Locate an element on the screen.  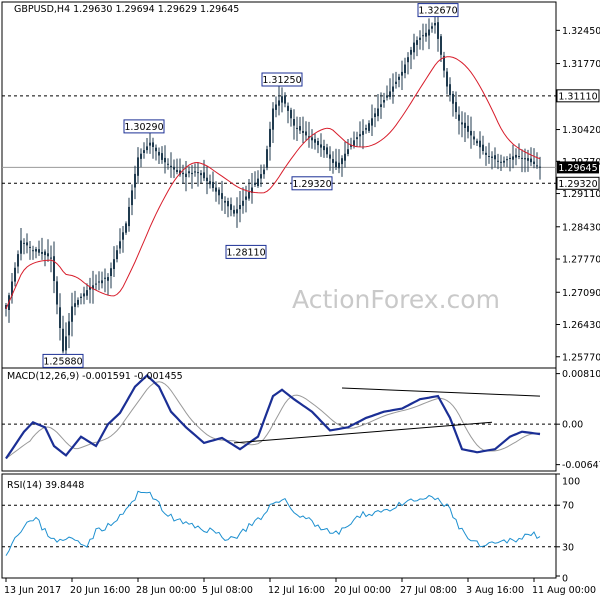
rsi-y-tick-label: 0 is located at coordinates (565, 579).